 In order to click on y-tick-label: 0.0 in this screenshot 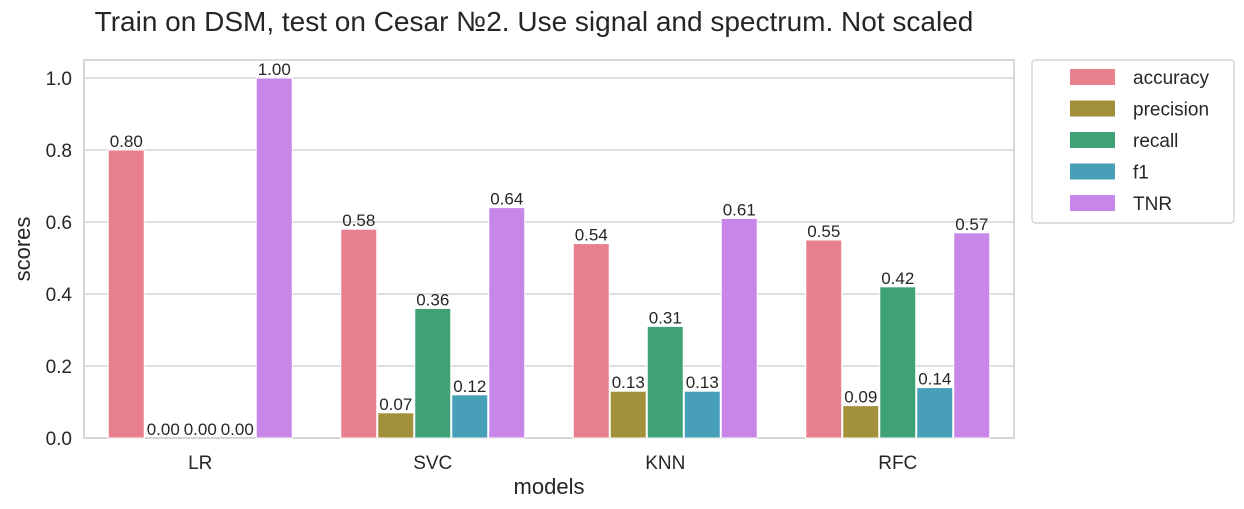, I will do `click(59, 439)`.